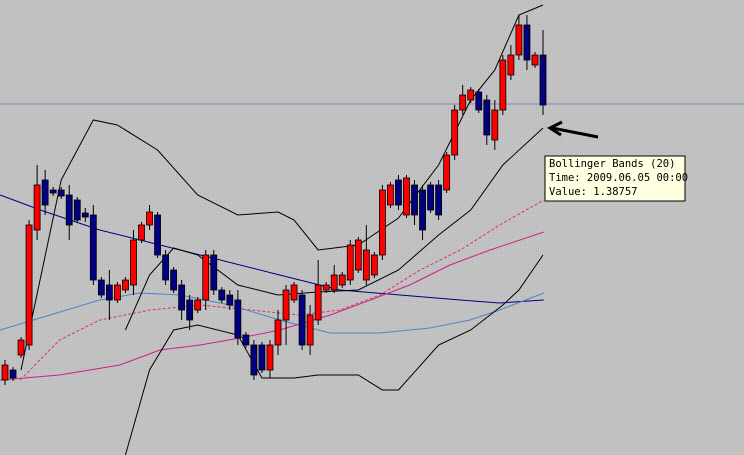 The height and width of the screenshot is (455, 744). I want to click on tooltip-text: Value: 1.38757, so click(593, 192).